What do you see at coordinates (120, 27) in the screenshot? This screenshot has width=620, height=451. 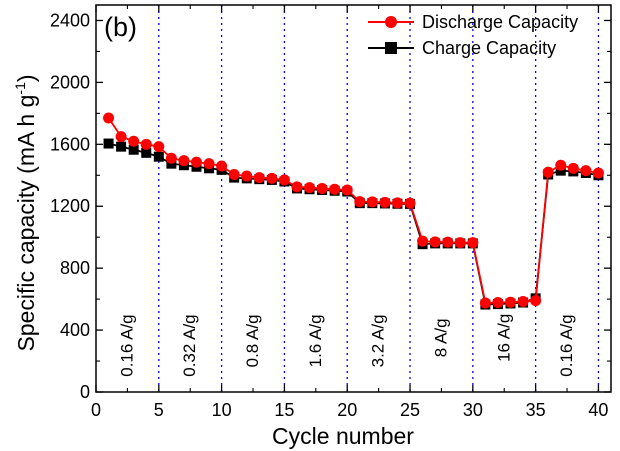 I see `panel-label: (b)` at bounding box center [120, 27].